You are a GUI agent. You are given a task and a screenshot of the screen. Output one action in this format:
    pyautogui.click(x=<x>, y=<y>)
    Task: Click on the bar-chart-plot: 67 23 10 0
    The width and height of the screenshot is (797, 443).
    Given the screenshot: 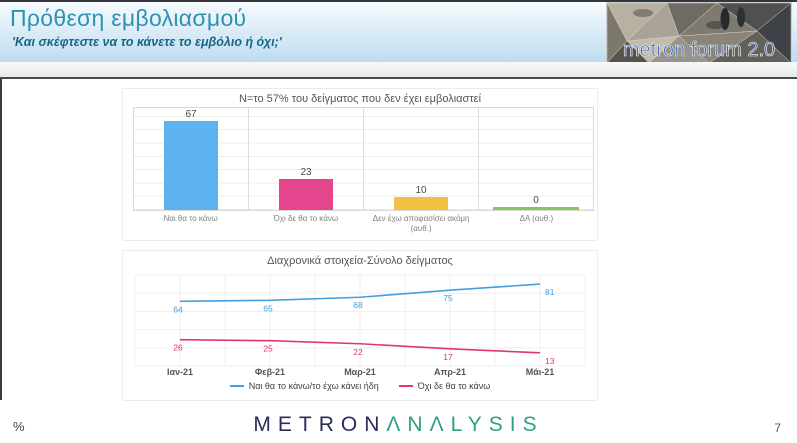 What is the action you would take?
    pyautogui.click(x=363, y=159)
    